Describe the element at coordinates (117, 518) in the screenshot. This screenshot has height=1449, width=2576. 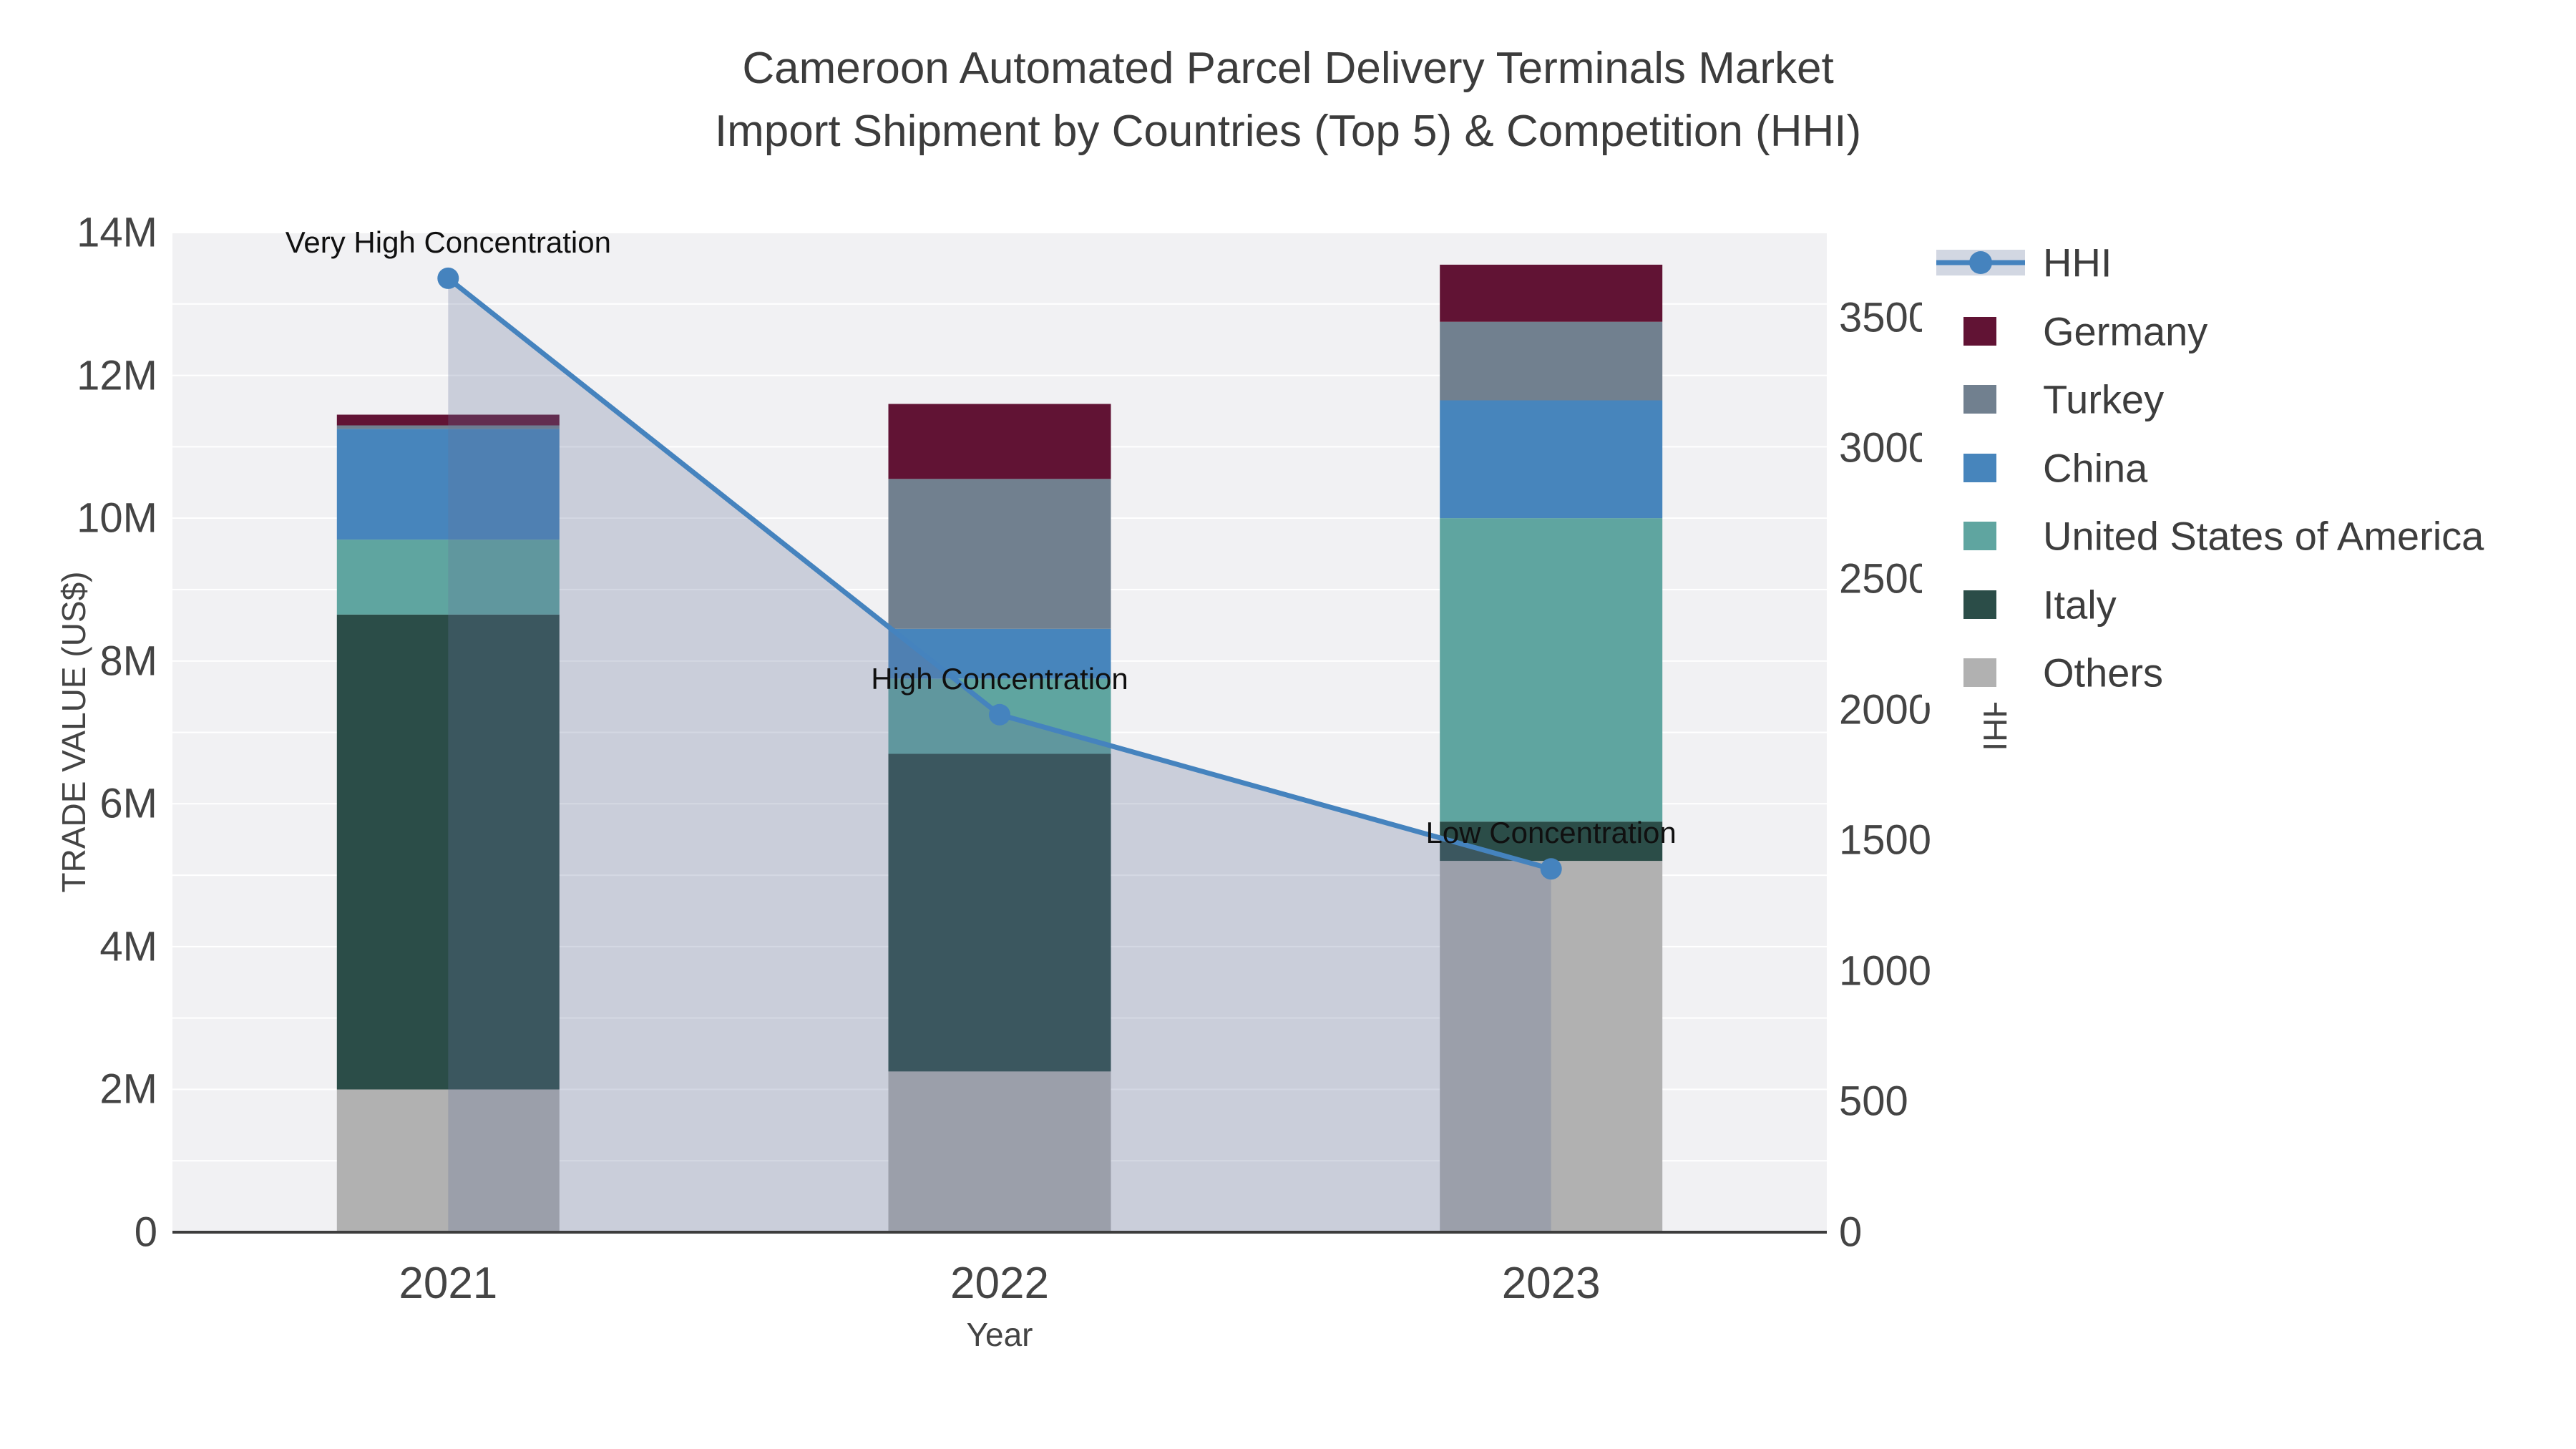
I see `y-left-tick-10M: 10M` at that location.